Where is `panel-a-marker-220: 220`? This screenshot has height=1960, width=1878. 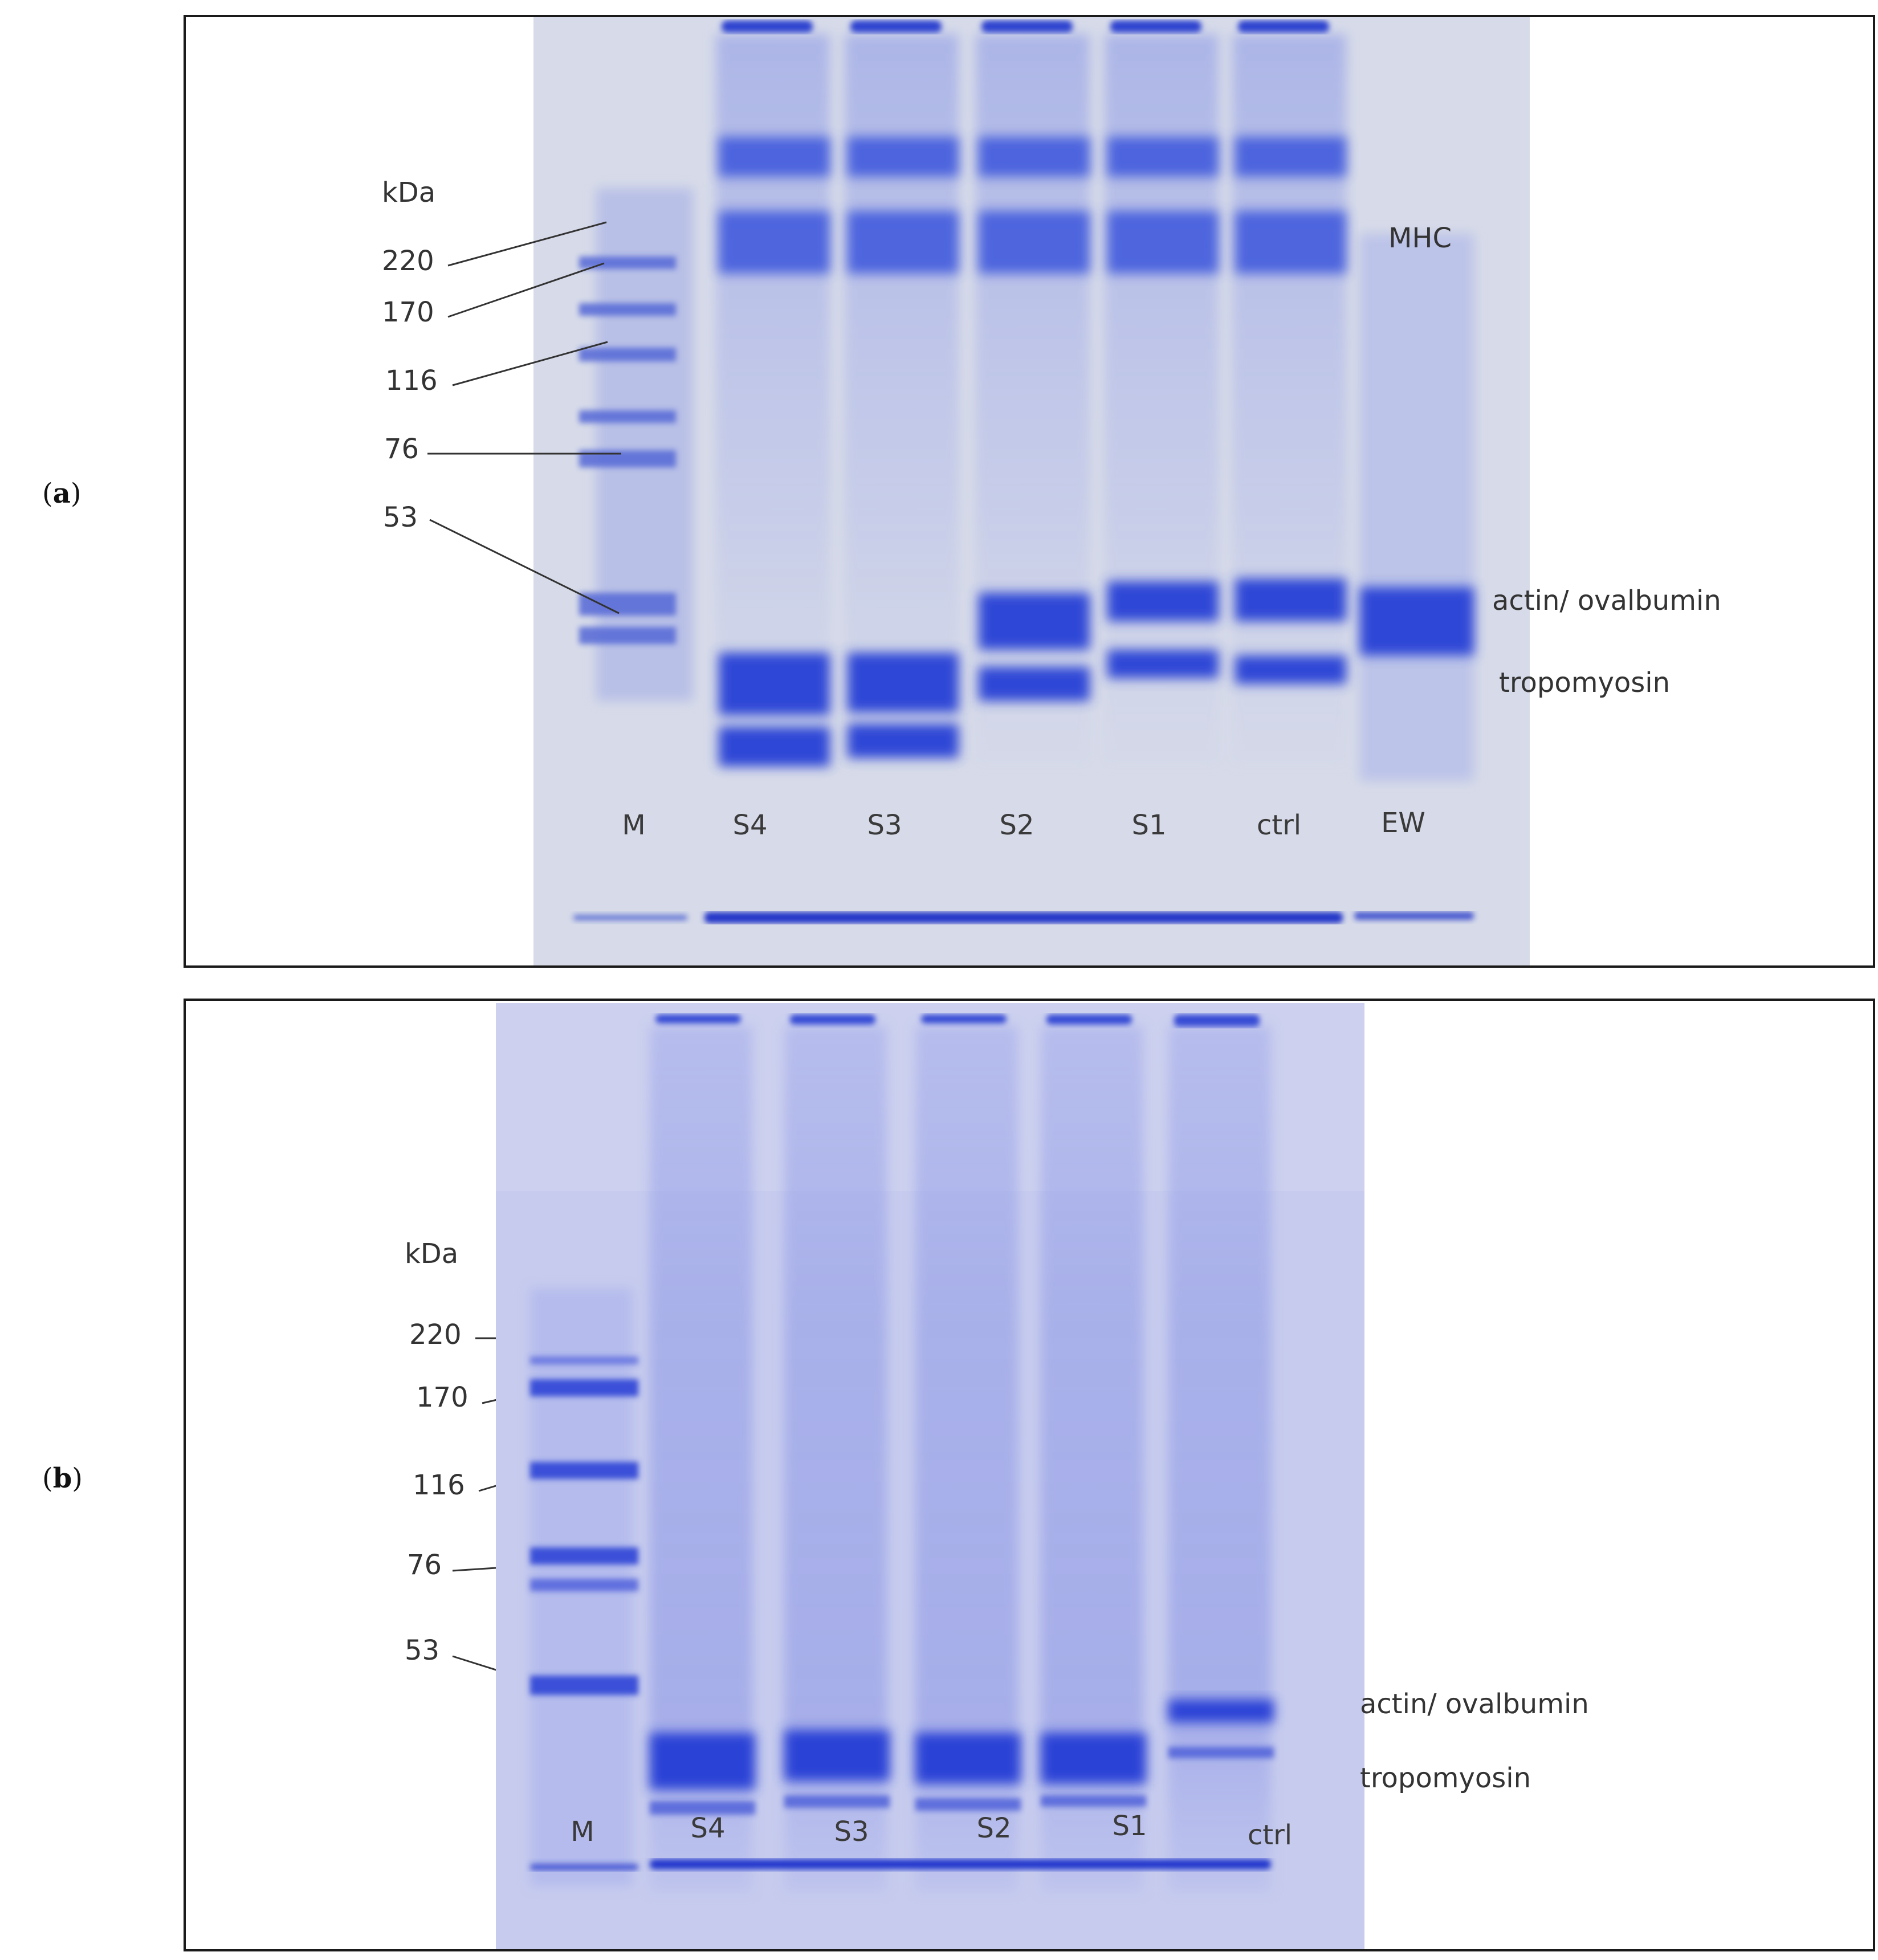
panel-a-marker-220: 220 is located at coordinates (408, 261).